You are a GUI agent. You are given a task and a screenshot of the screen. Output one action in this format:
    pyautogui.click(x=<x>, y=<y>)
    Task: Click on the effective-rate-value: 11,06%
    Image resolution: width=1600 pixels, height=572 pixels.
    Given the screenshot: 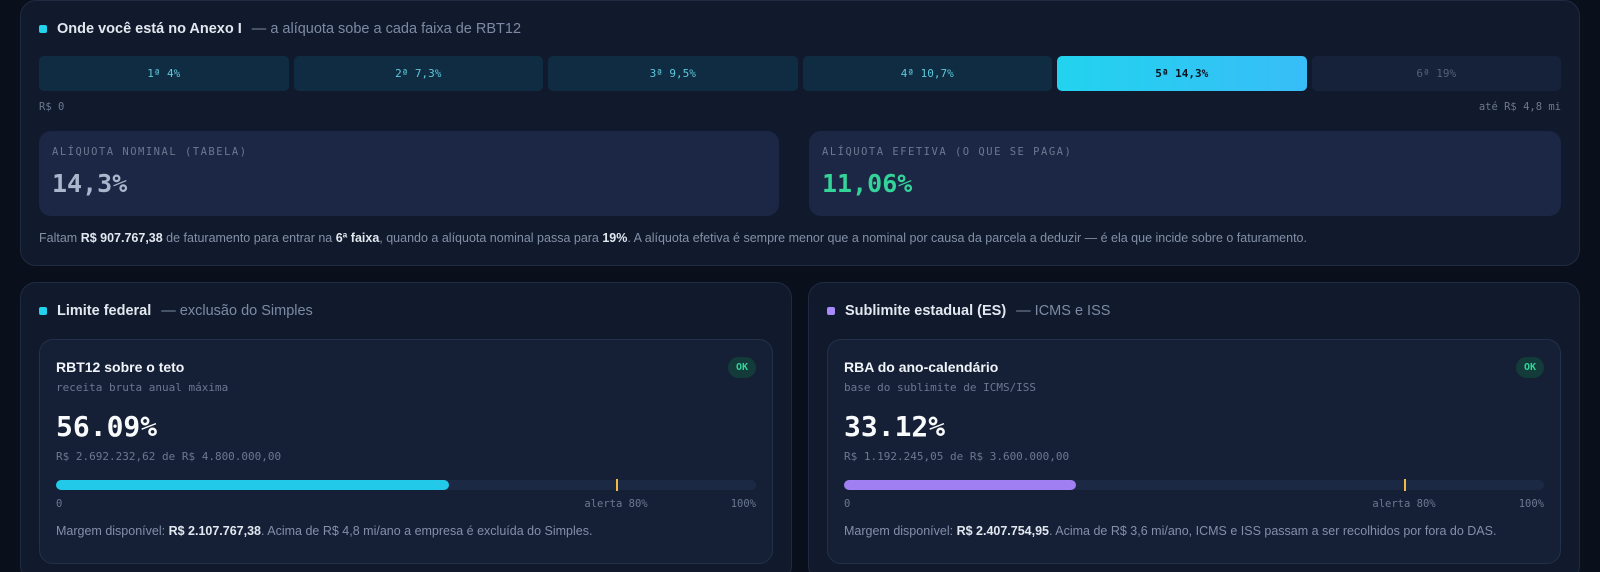 What is the action you would take?
    pyautogui.click(x=867, y=183)
    